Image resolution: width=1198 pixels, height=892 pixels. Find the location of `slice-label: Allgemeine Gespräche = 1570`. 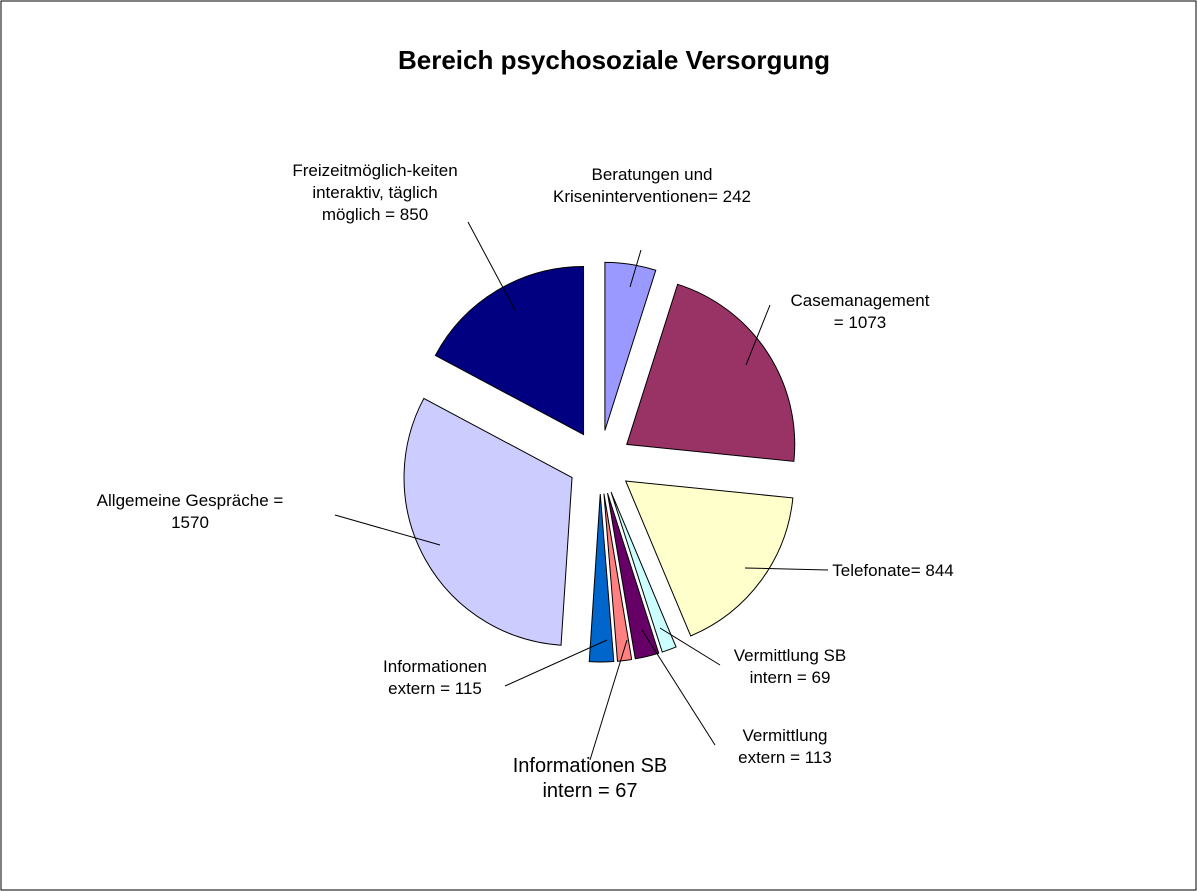

slice-label: Allgemeine Gespräche = 1570 is located at coordinates (190, 512).